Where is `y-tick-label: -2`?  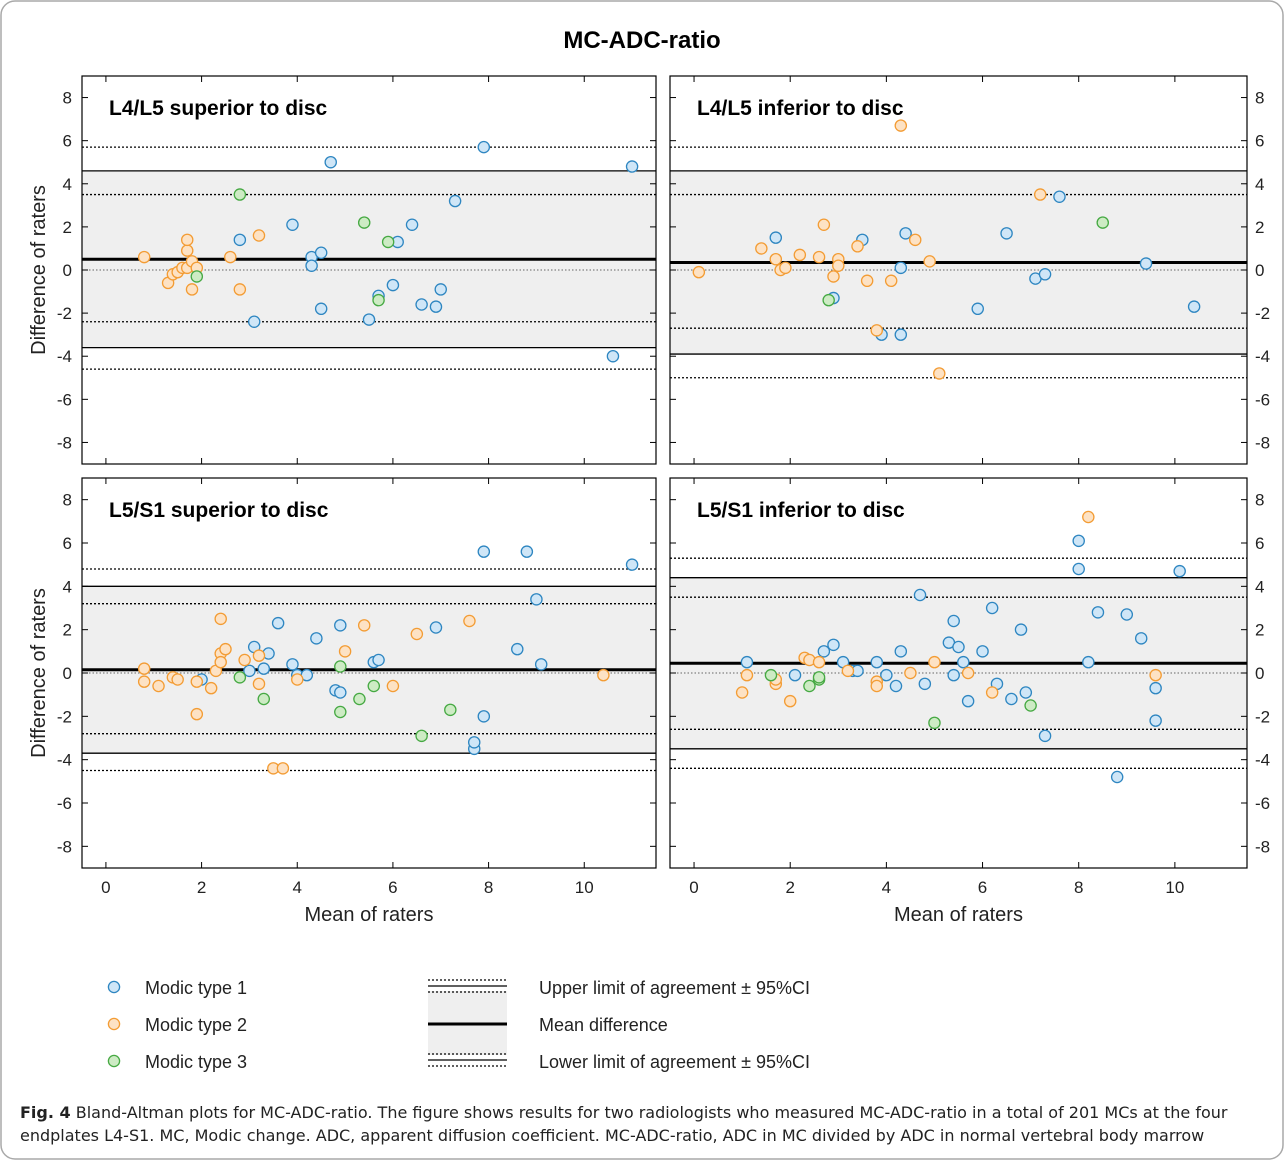
y-tick-label: -2 is located at coordinates (1262, 716).